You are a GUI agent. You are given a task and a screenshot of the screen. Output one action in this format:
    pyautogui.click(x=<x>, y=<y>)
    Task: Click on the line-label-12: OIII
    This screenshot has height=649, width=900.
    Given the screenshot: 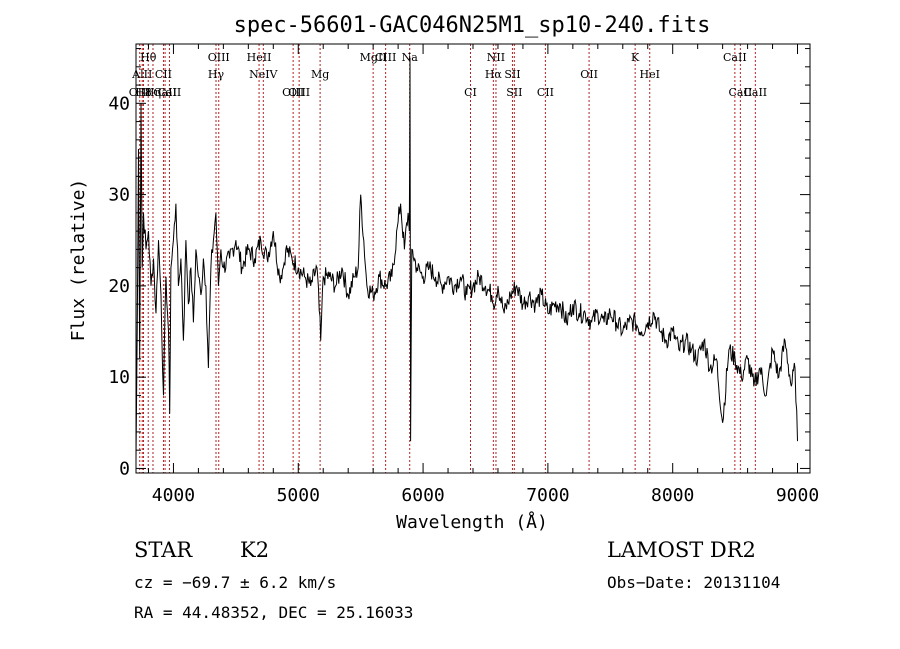 What is the action you would take?
    pyautogui.click(x=293, y=92)
    